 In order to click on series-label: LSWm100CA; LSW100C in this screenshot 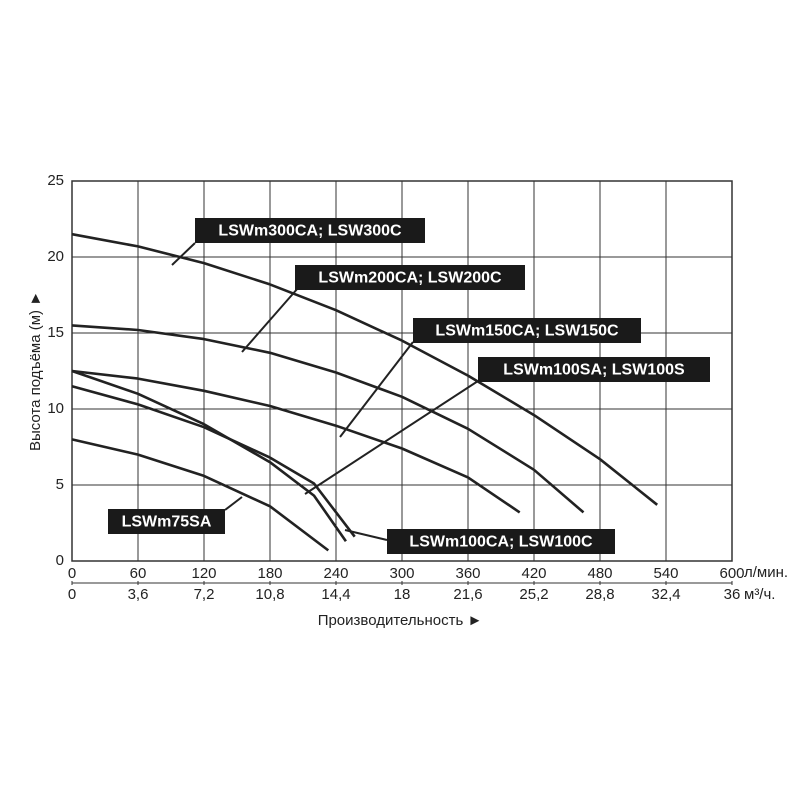, I will do `click(501, 542)`.